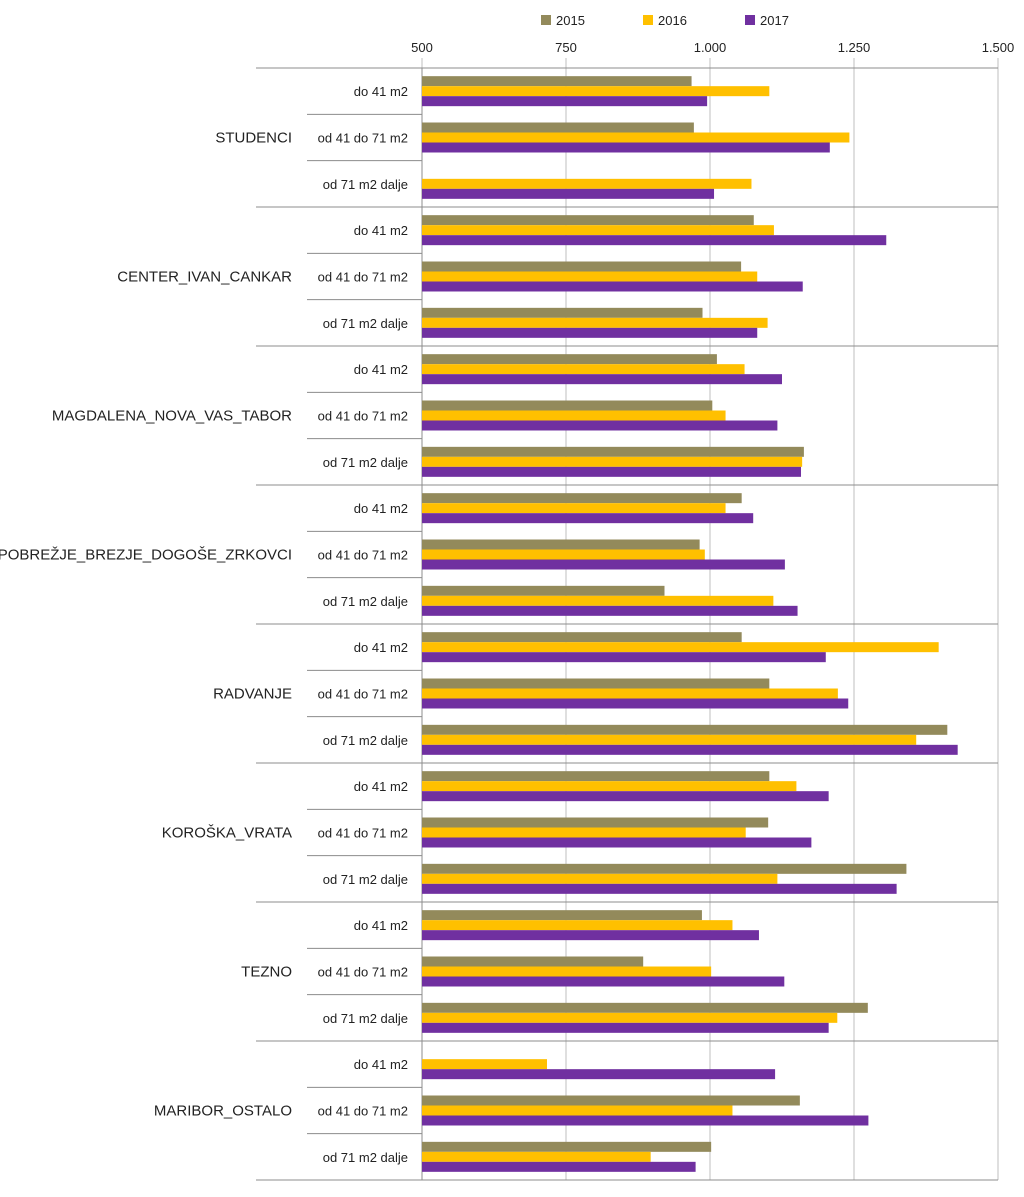  What do you see at coordinates (566, 47) in the screenshot?
I see `x-tick-label: 750` at bounding box center [566, 47].